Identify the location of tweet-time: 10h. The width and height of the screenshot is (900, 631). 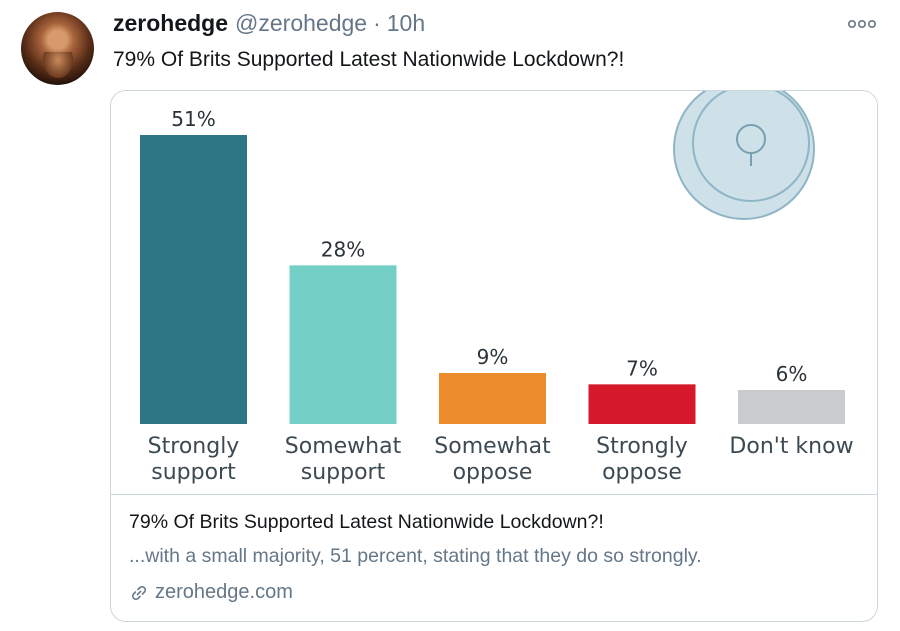
(406, 23).